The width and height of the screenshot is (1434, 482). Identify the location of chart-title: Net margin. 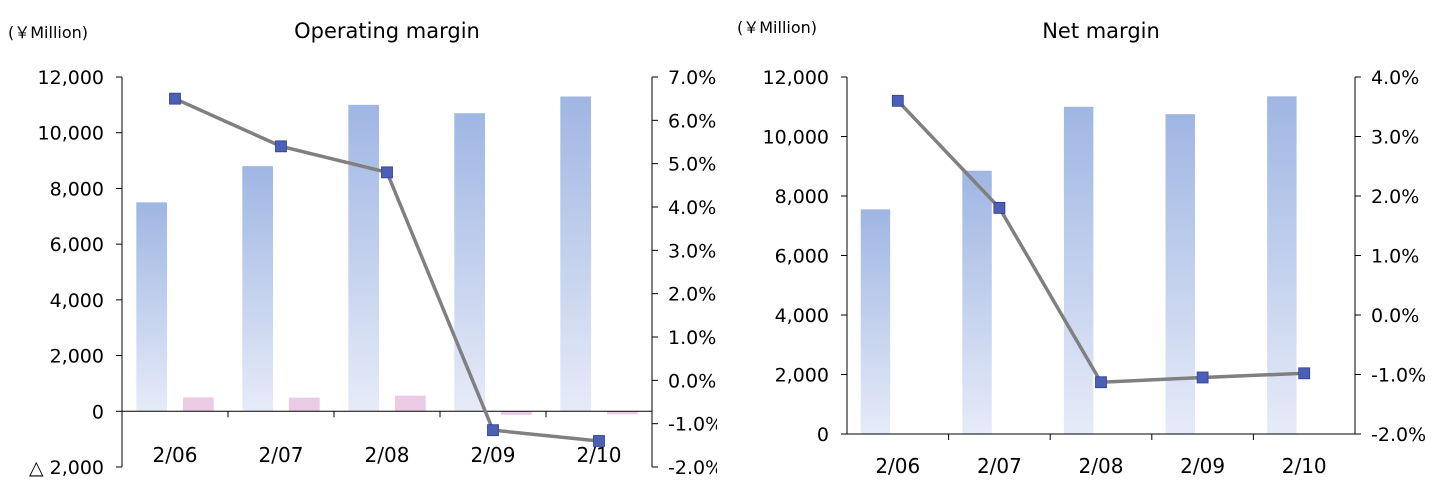
(1101, 31).